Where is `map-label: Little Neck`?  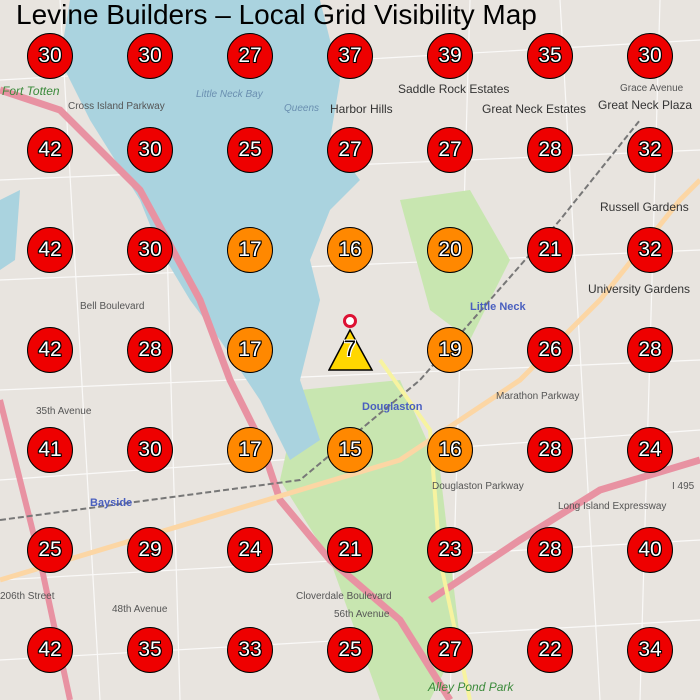
map-label: Little Neck is located at coordinates (498, 307).